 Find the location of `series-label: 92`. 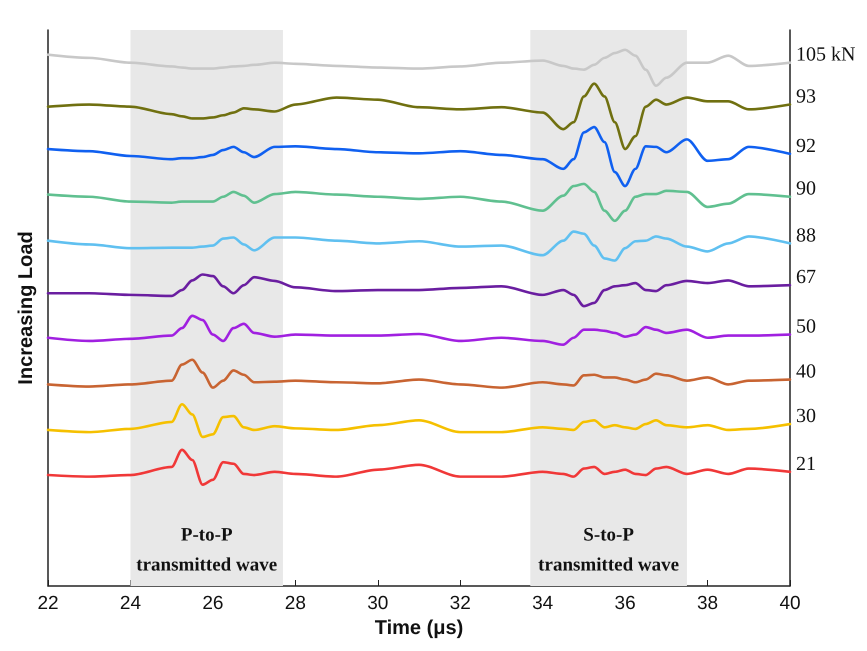

series-label: 92 is located at coordinates (806, 145).